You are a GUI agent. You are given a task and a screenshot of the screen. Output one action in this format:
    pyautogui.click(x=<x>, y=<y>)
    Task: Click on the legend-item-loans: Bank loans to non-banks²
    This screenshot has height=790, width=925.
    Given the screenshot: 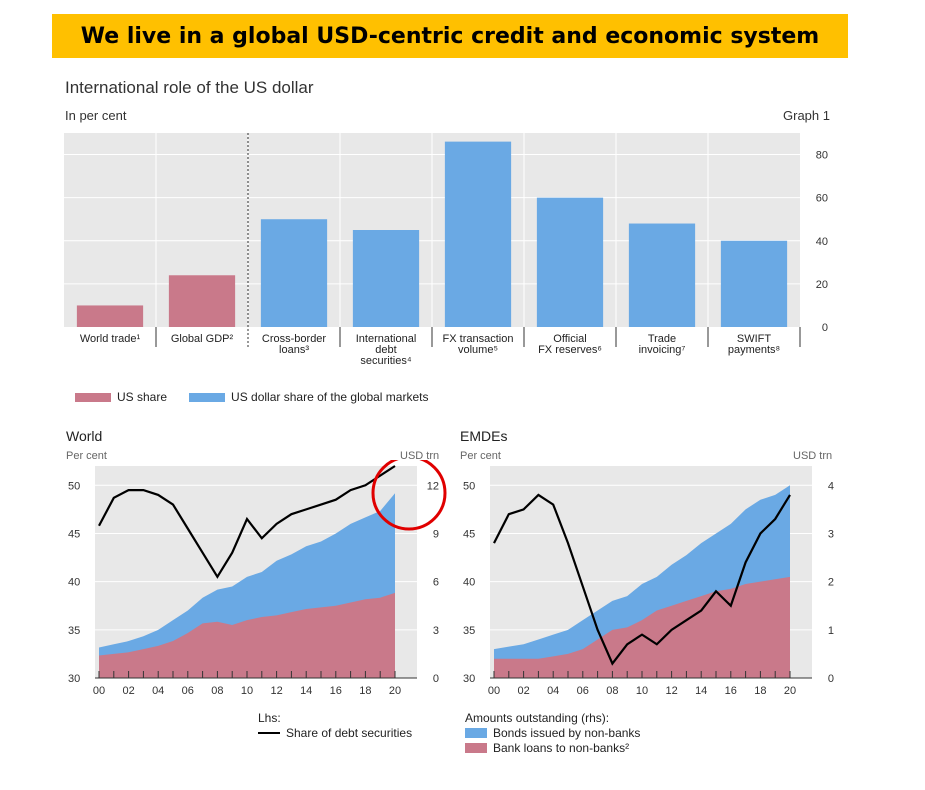 What is the action you would take?
    pyautogui.click(x=547, y=748)
    